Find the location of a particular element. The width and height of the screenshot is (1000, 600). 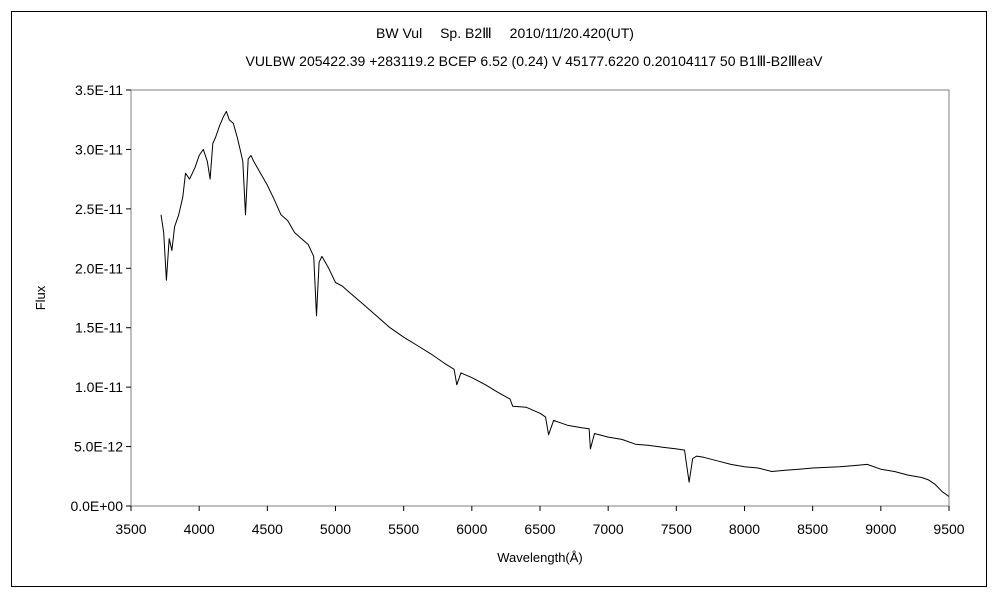

x-tick-label: 4500 is located at coordinates (267, 529).